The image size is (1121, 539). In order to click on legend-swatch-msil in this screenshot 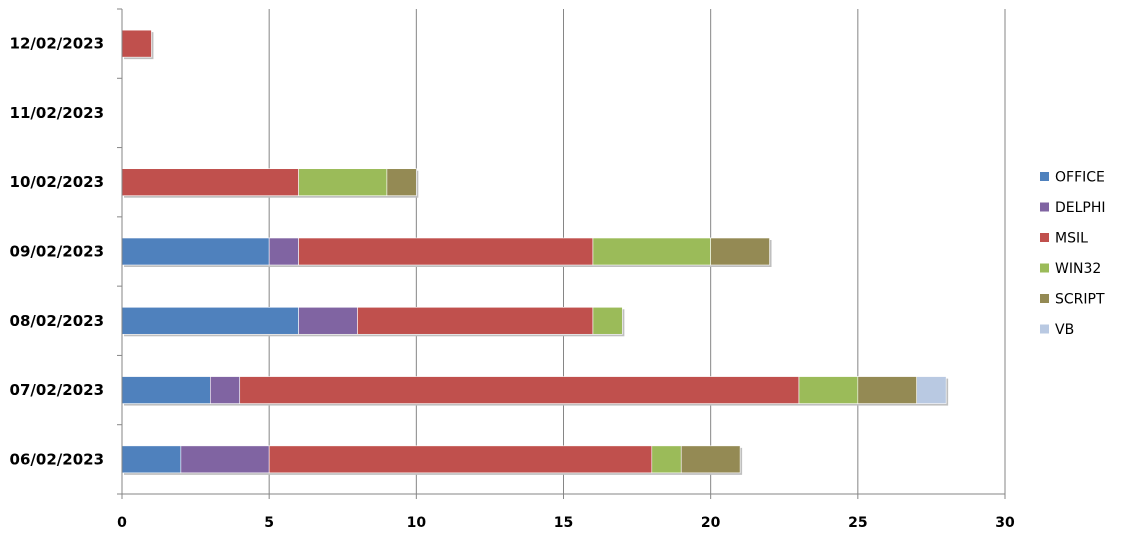, I will do `click(1044, 237)`.